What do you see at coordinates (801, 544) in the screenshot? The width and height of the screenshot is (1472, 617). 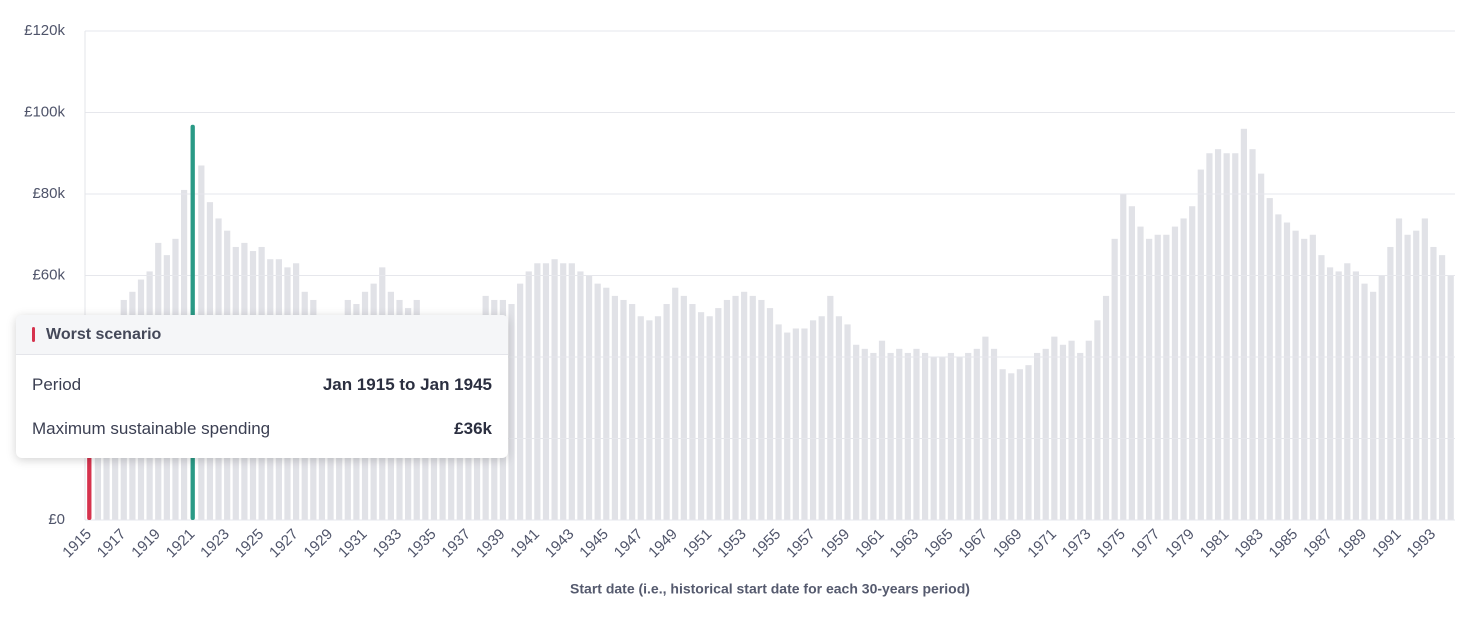 I see `x-tick-label: 1957` at bounding box center [801, 544].